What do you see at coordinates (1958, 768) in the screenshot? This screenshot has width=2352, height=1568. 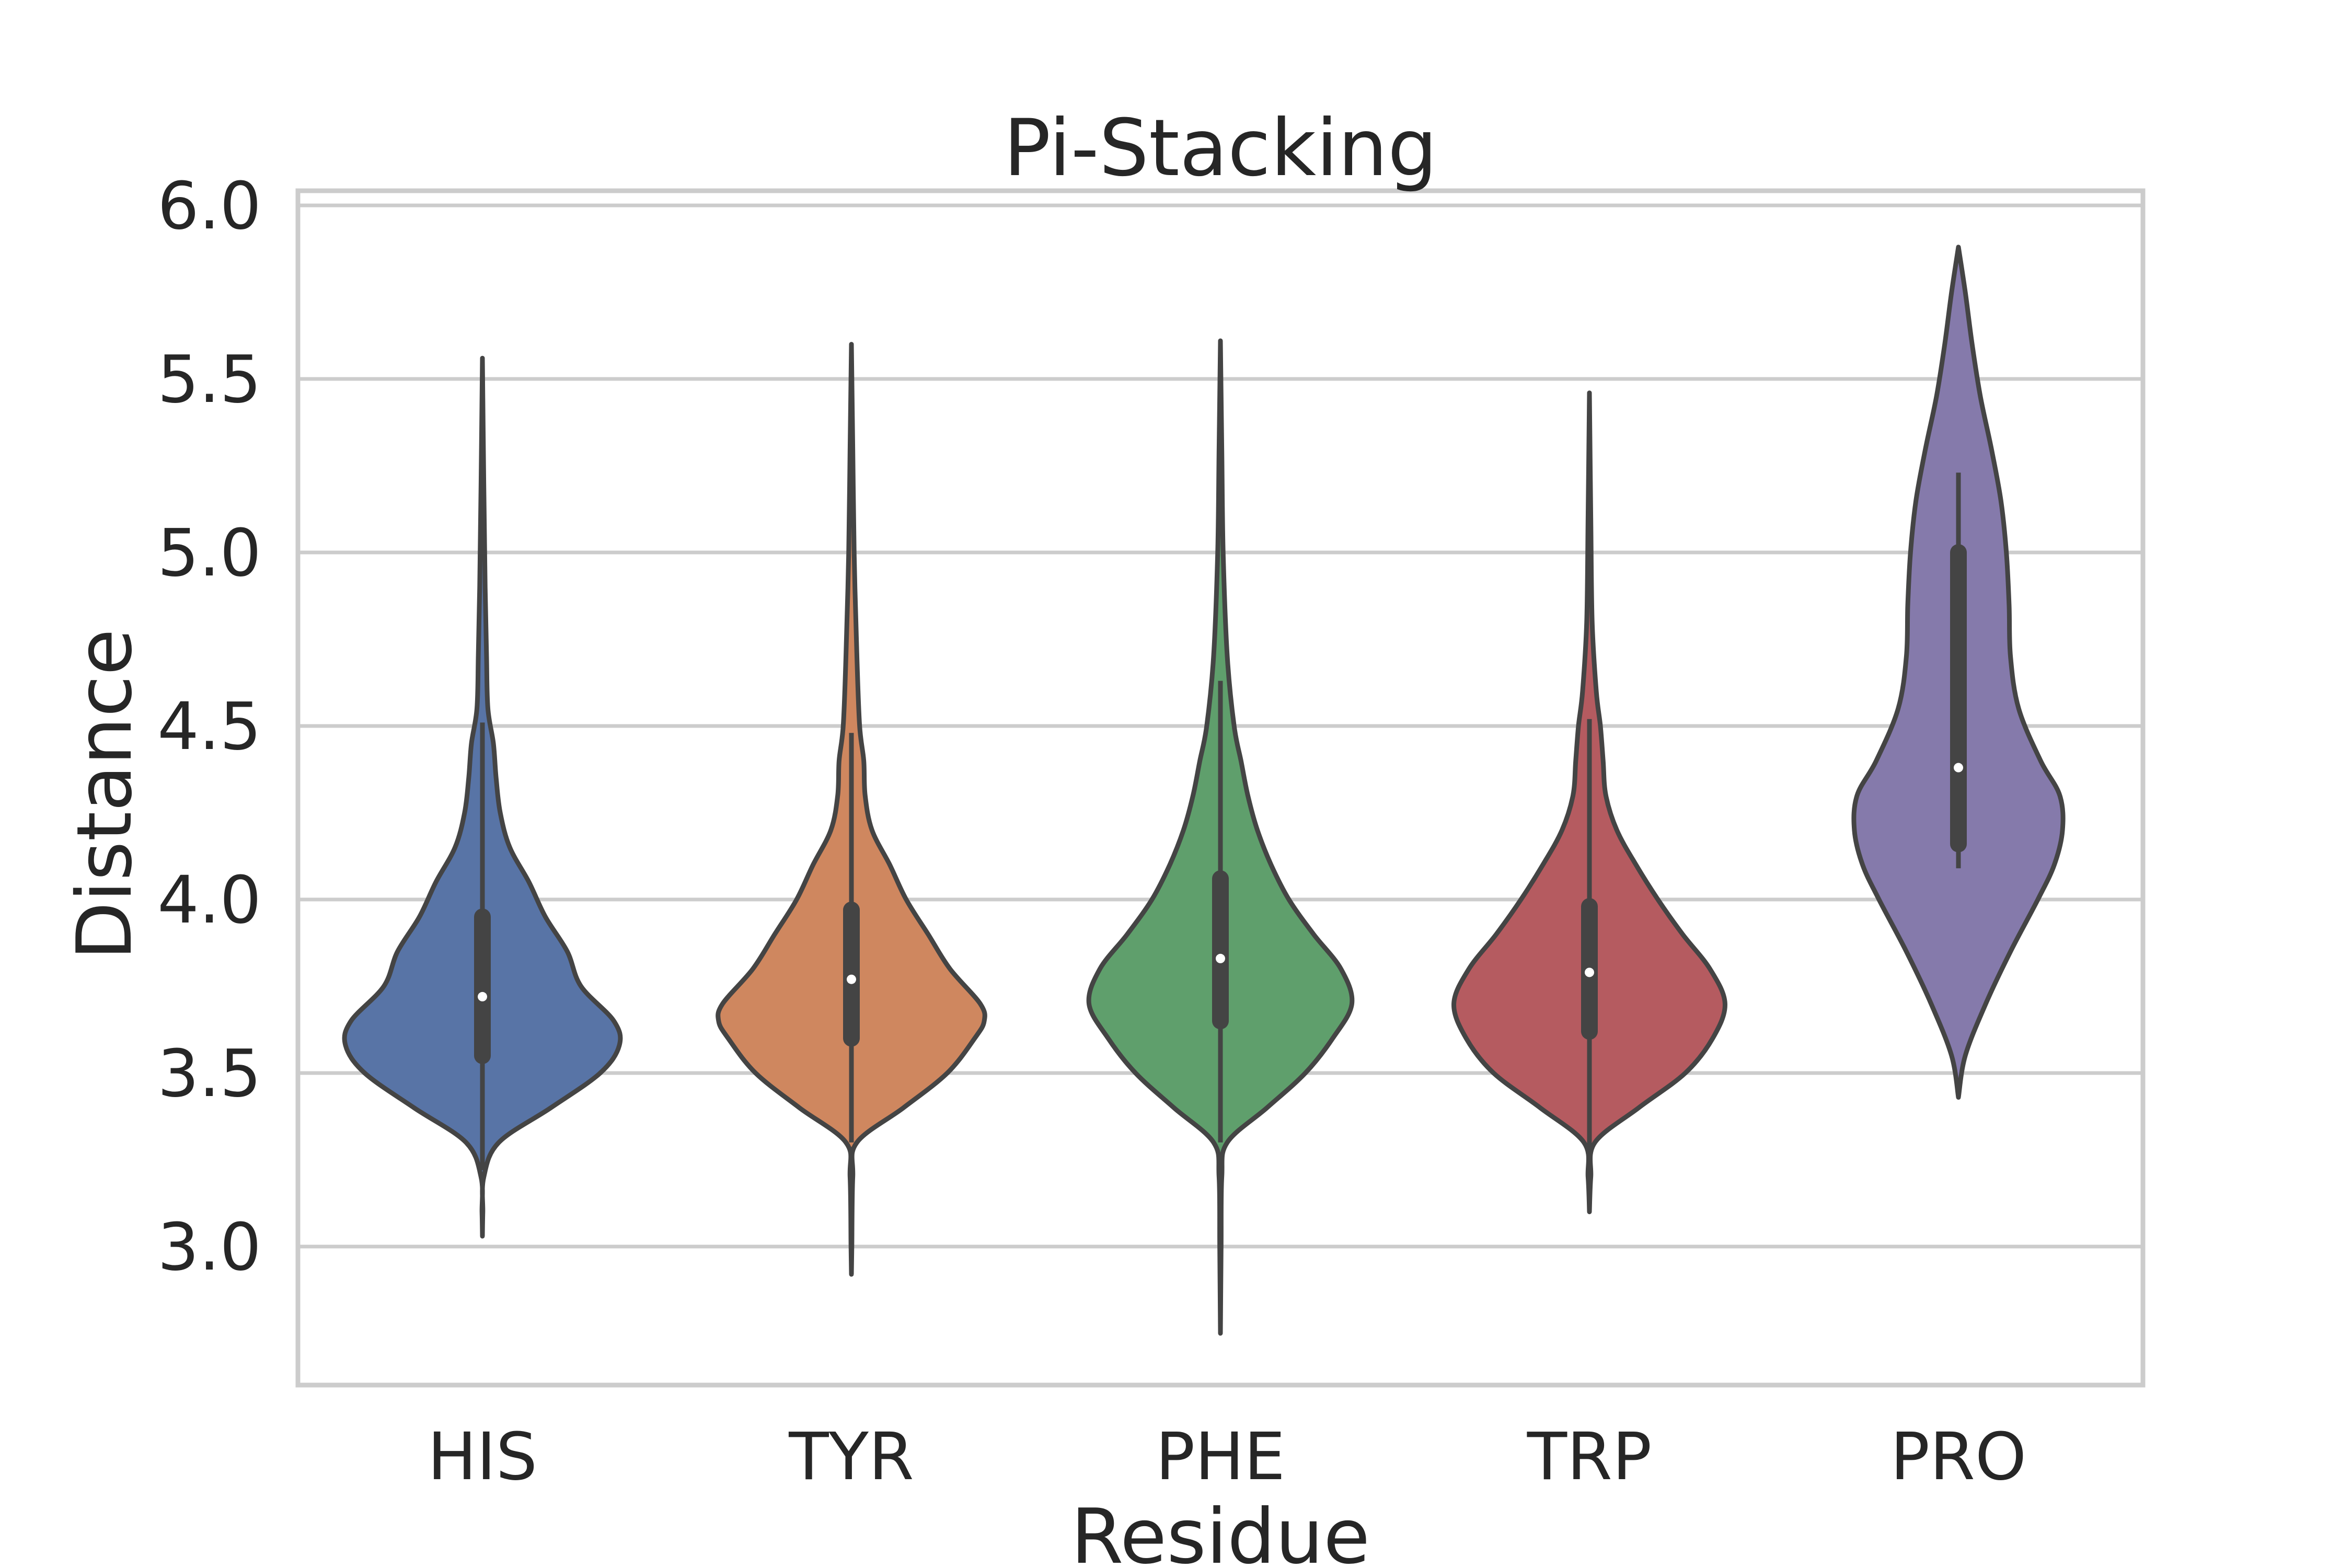 I see `median-point-pro` at bounding box center [1958, 768].